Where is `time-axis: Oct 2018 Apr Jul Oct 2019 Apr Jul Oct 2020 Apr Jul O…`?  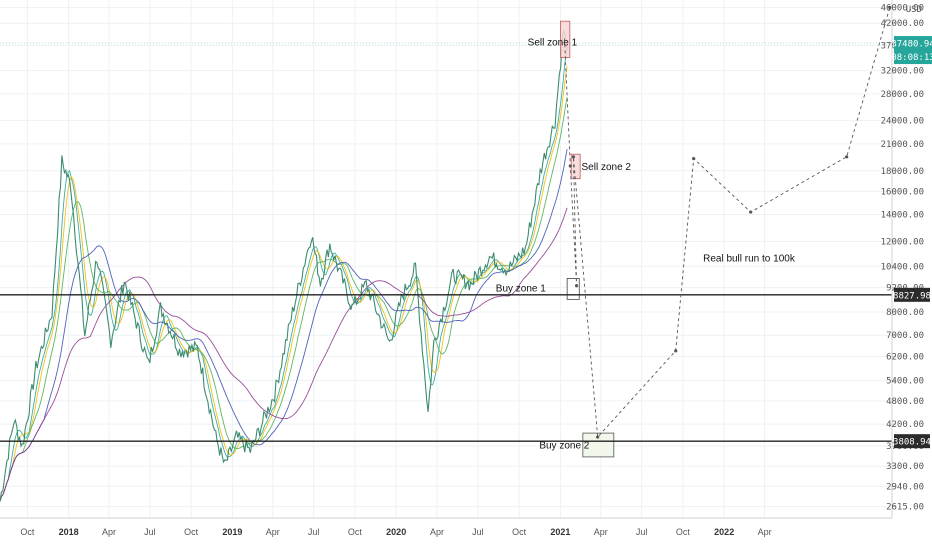
time-axis: Oct 2018 Apr Jul Oct 2019 Apr Jul Oct 2020 Apr Jul O… is located at coordinates (446, 527).